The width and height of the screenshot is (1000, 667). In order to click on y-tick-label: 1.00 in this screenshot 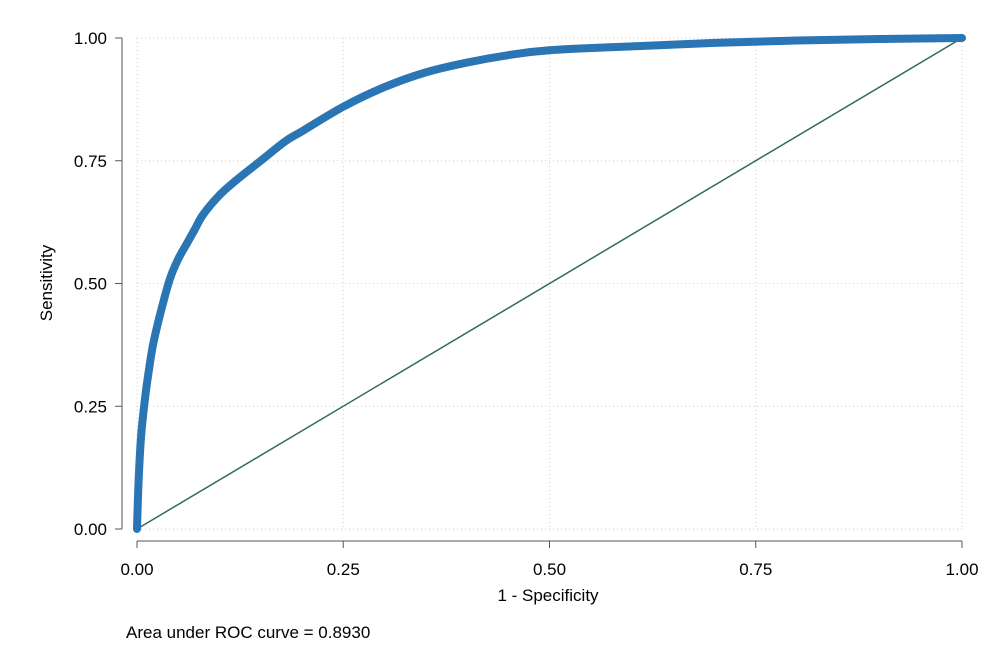, I will do `click(90, 38)`.